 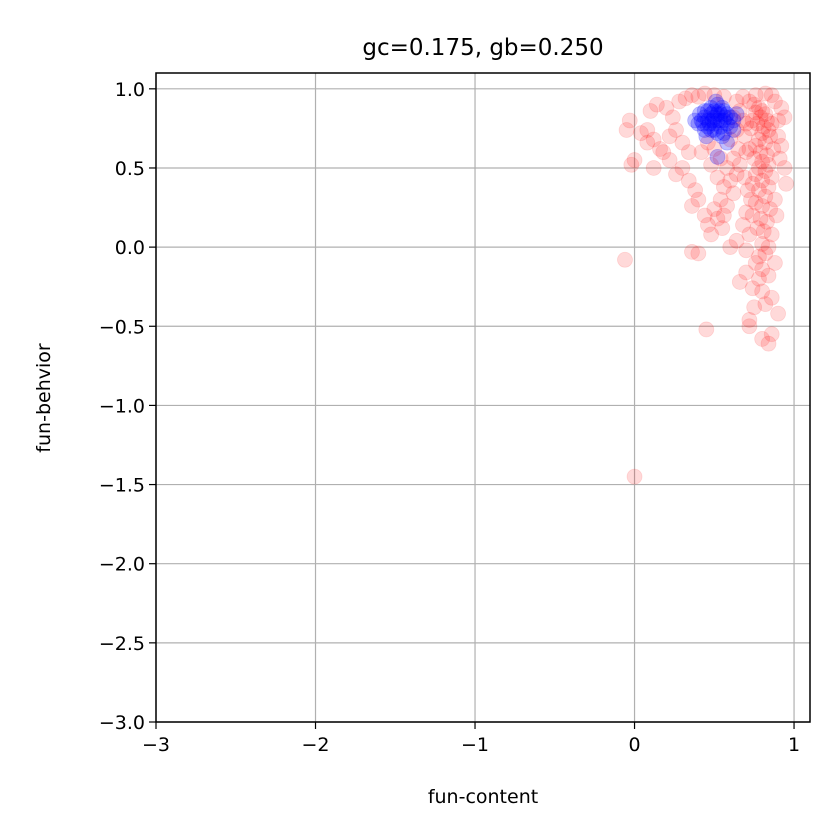 What do you see at coordinates (44, 398) in the screenshot?
I see `y-axis-label: fun-behvior` at bounding box center [44, 398].